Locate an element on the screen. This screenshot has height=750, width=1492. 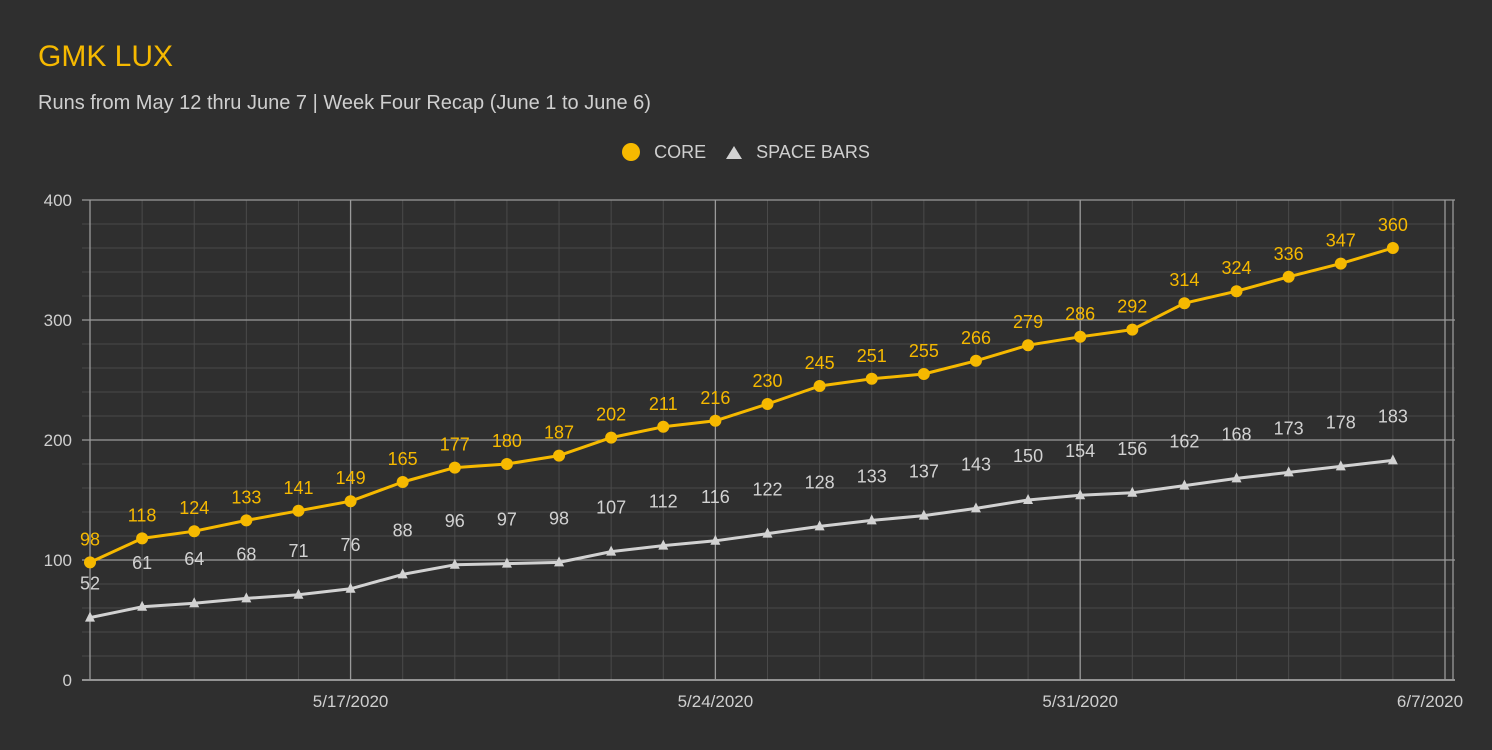
chart-title: GMK LUX is located at coordinates (106, 56).